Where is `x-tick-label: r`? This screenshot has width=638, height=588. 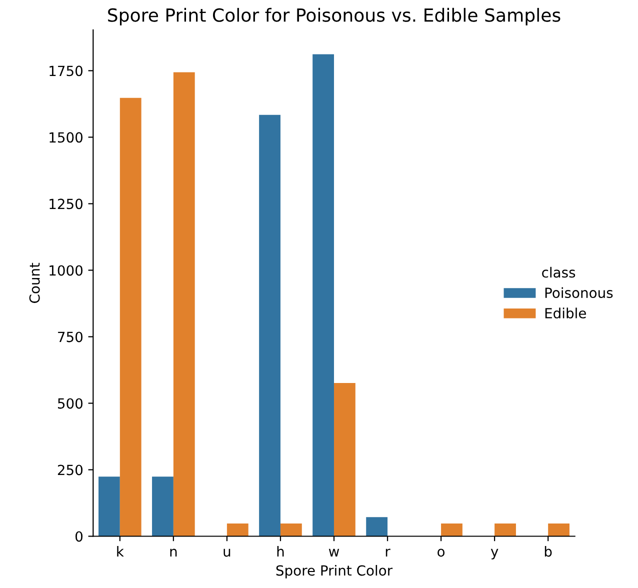 x-tick-label: r is located at coordinates (388, 552).